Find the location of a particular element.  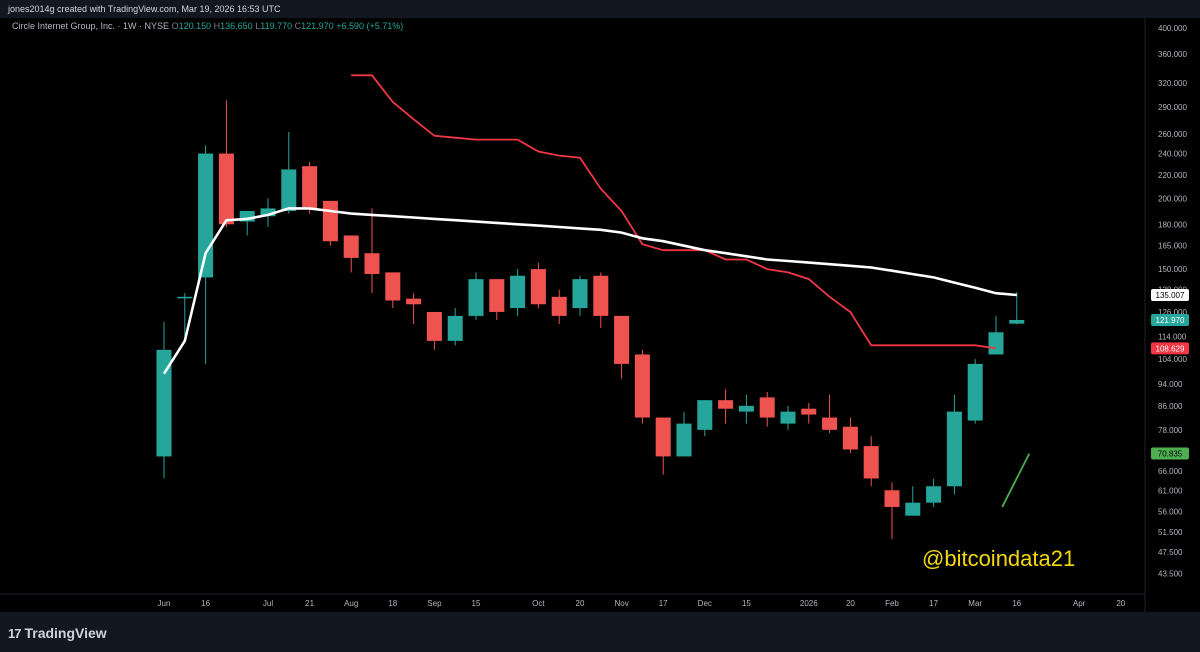

open-value: 120.150 is located at coordinates (195, 26).